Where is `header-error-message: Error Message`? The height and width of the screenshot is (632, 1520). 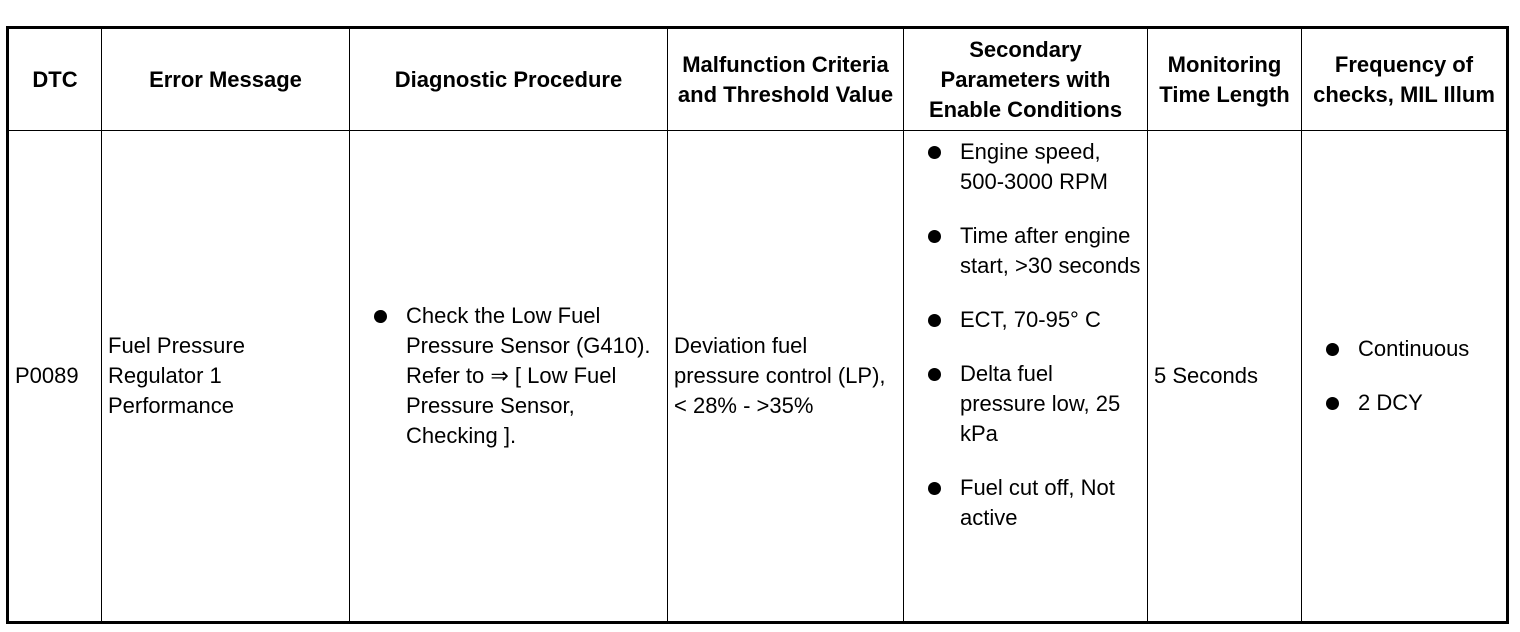
header-error-message: Error Message is located at coordinates (225, 79).